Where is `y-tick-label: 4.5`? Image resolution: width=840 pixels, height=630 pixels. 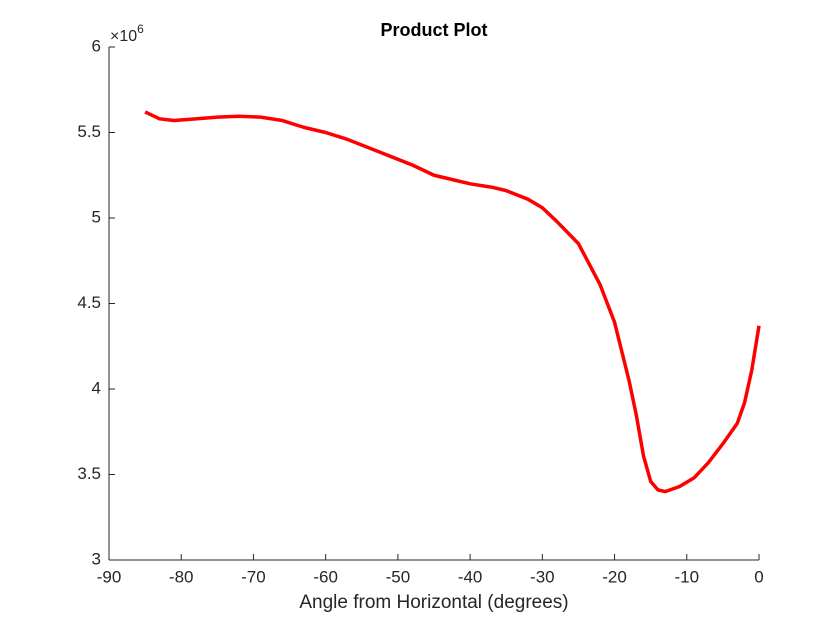
y-tick-label: 4.5 is located at coordinates (89, 302).